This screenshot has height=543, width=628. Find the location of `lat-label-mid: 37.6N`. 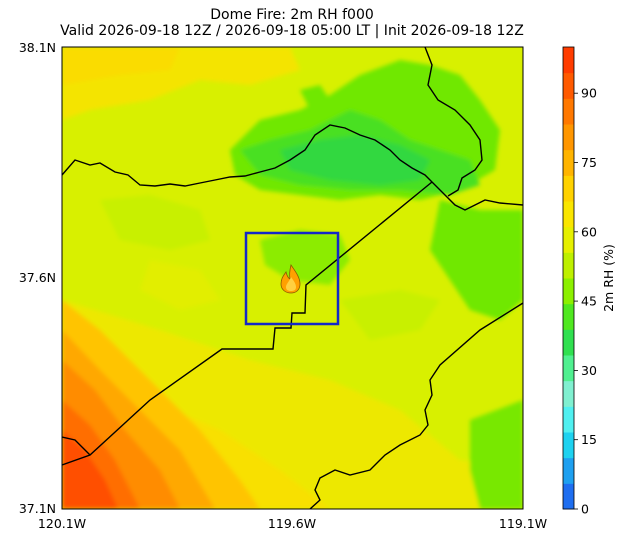

lat-label-mid: 37.6N is located at coordinates (37, 277).